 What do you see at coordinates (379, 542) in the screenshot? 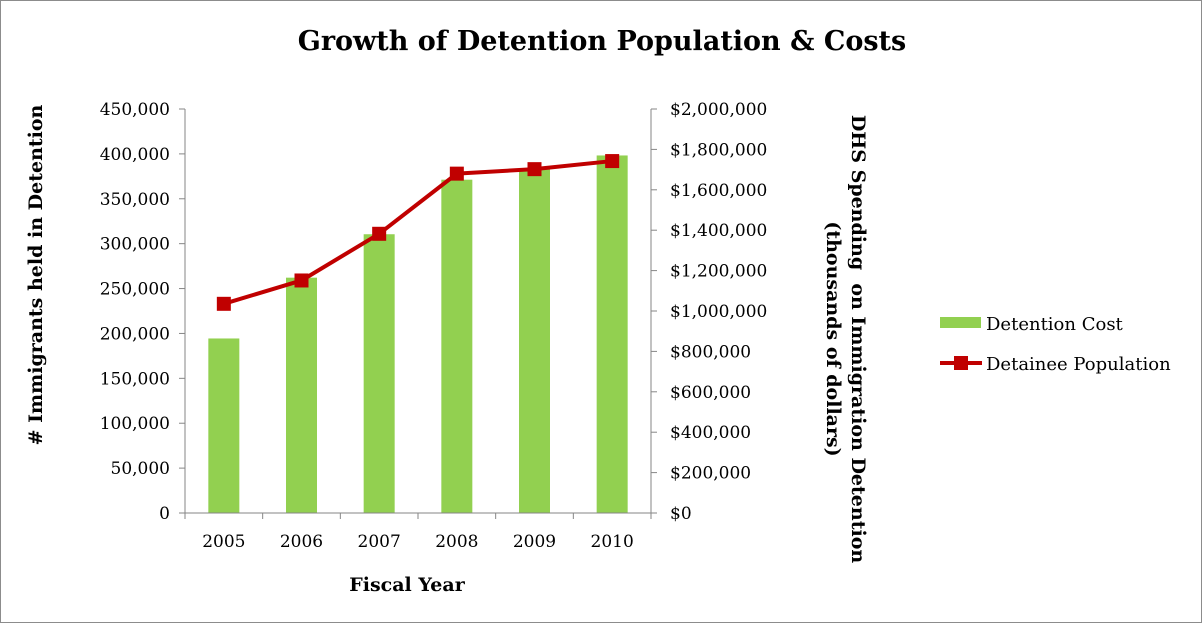
I see `x-tick-label-2007: 2007` at bounding box center [379, 542].